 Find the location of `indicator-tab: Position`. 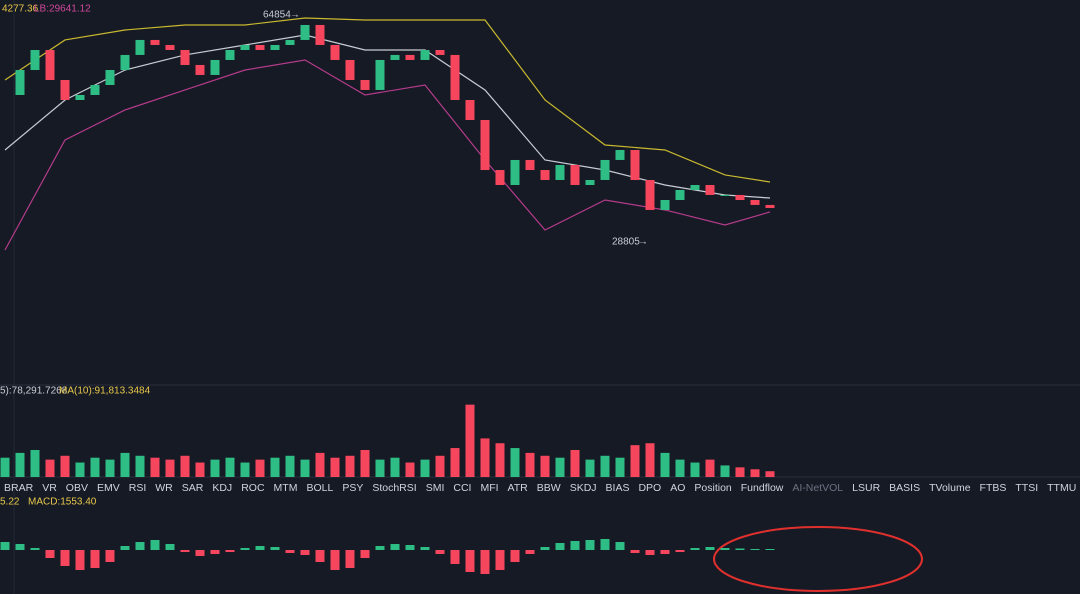

indicator-tab: Position is located at coordinates (713, 488).